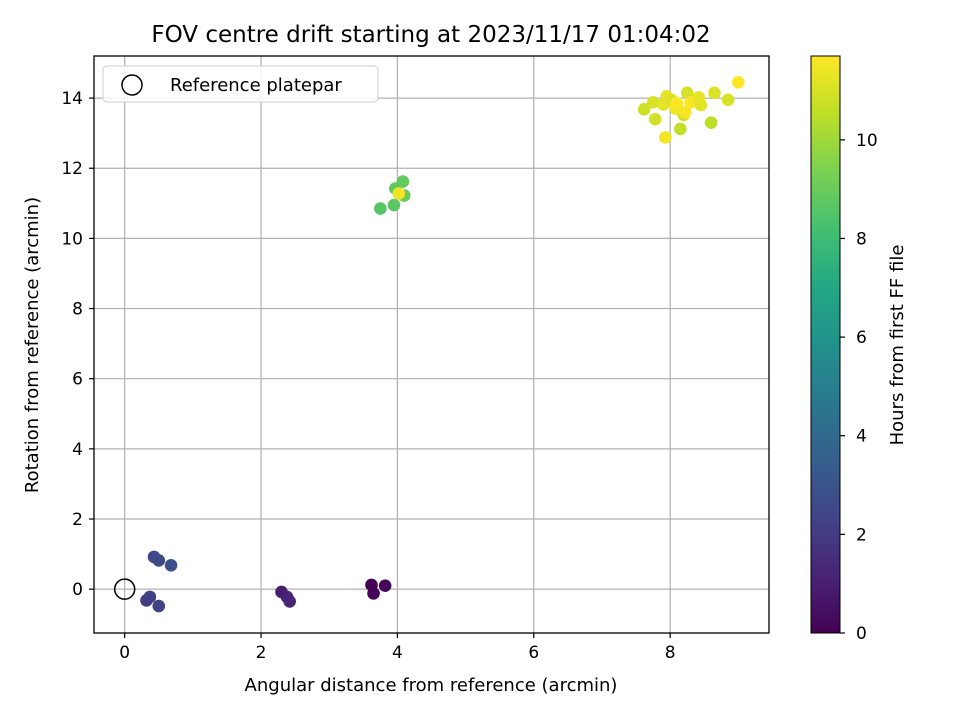 This screenshot has width=960, height=720. I want to click on x-tick-label: 6, so click(533, 653).